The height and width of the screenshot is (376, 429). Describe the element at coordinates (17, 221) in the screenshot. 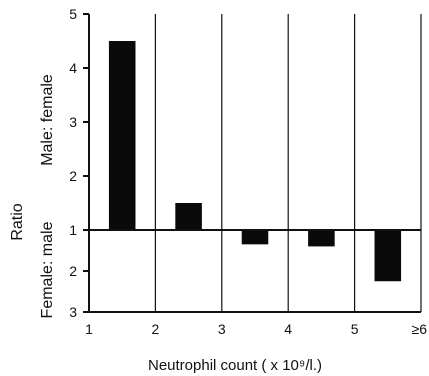

I see `y-axis-label: Ratio` at that location.